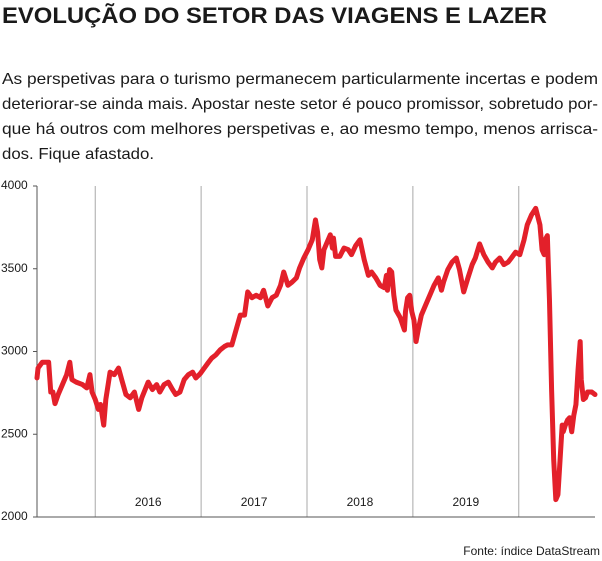 The height and width of the screenshot is (561, 602). What do you see at coordinates (360, 502) in the screenshot?
I see `x-tick-label: 2018` at bounding box center [360, 502].